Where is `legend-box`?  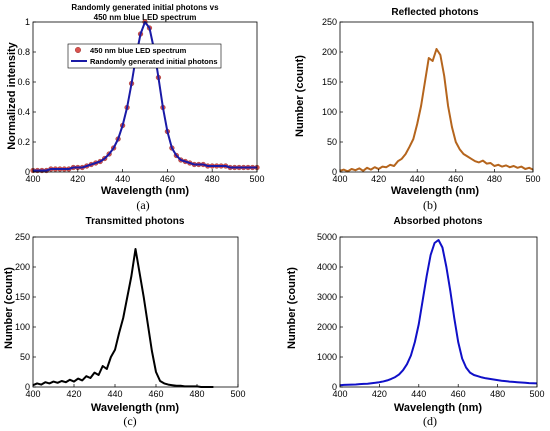
legend-box is located at coordinates (144, 56).